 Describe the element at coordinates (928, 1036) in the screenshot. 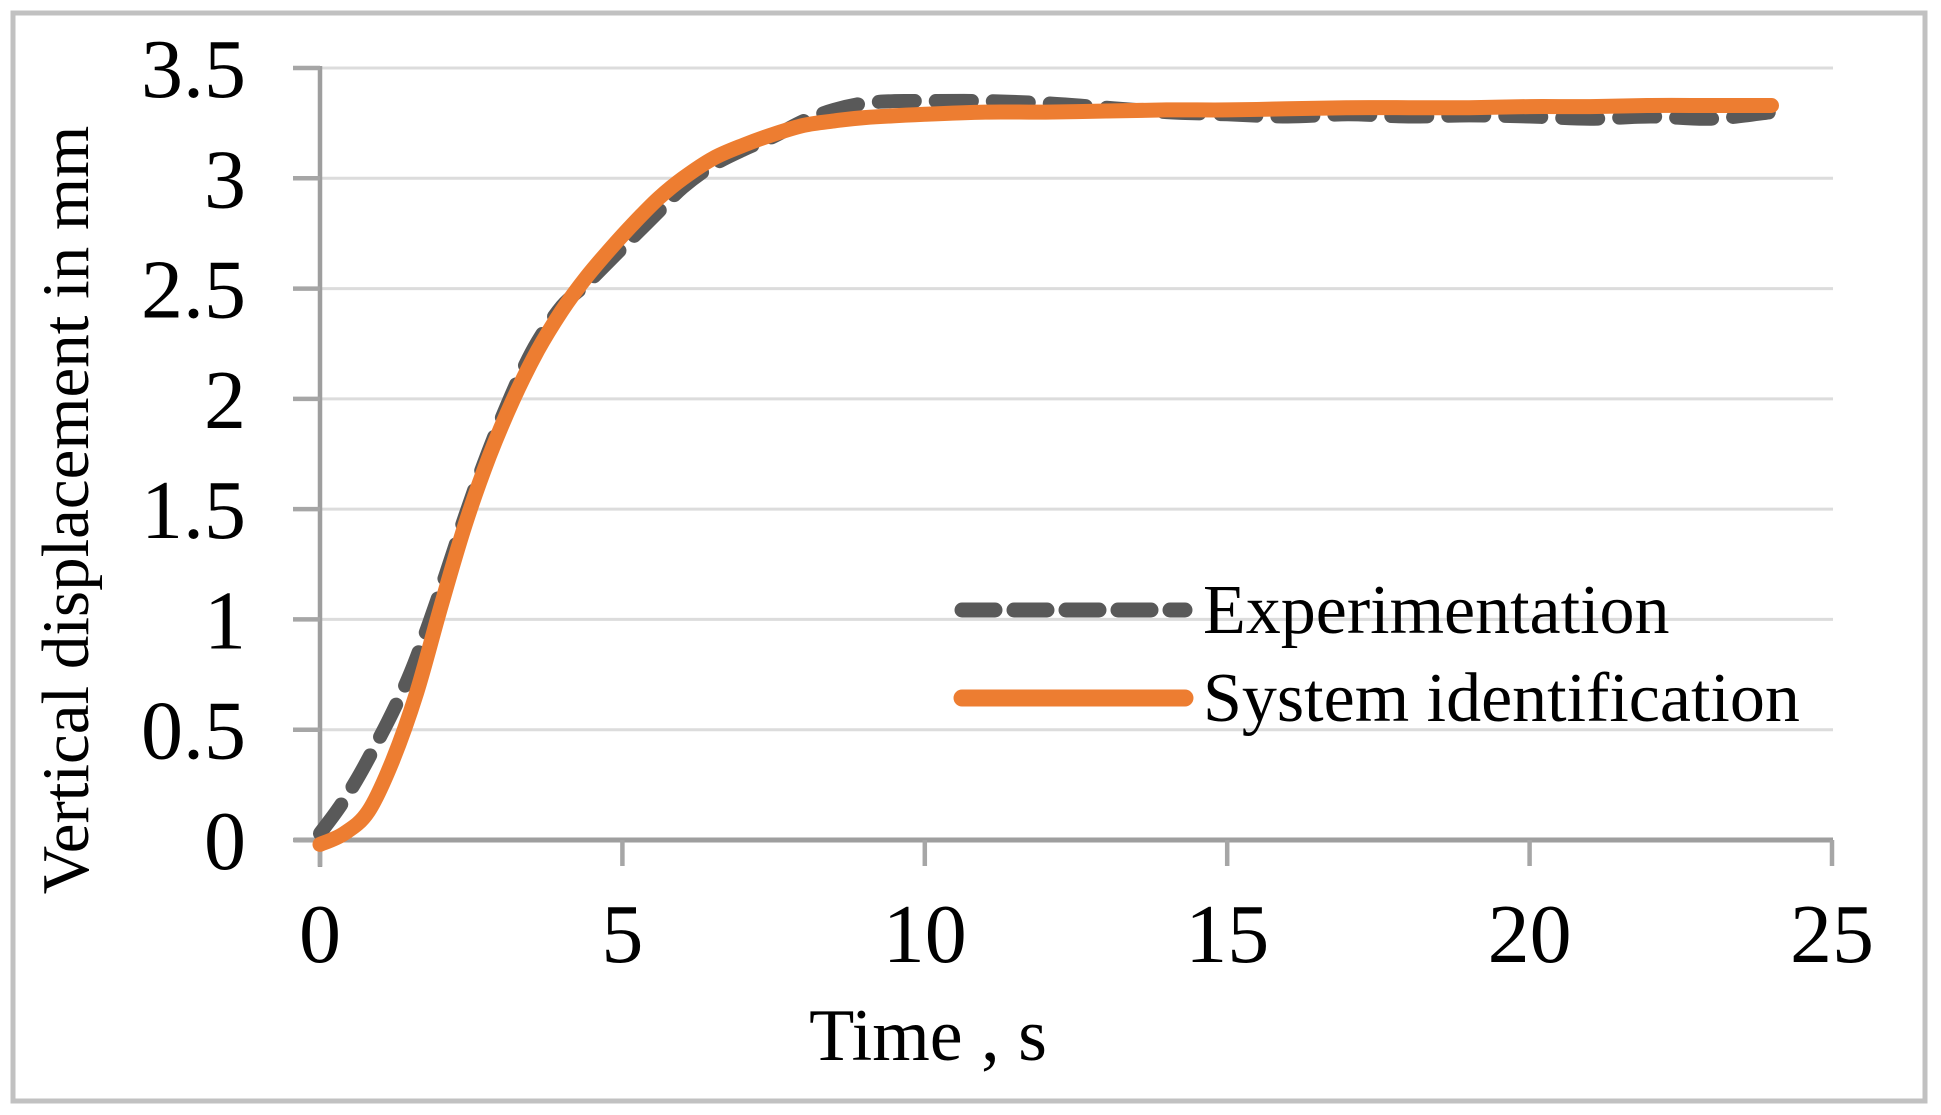

I see `x-axis-title: Time , s` at that location.